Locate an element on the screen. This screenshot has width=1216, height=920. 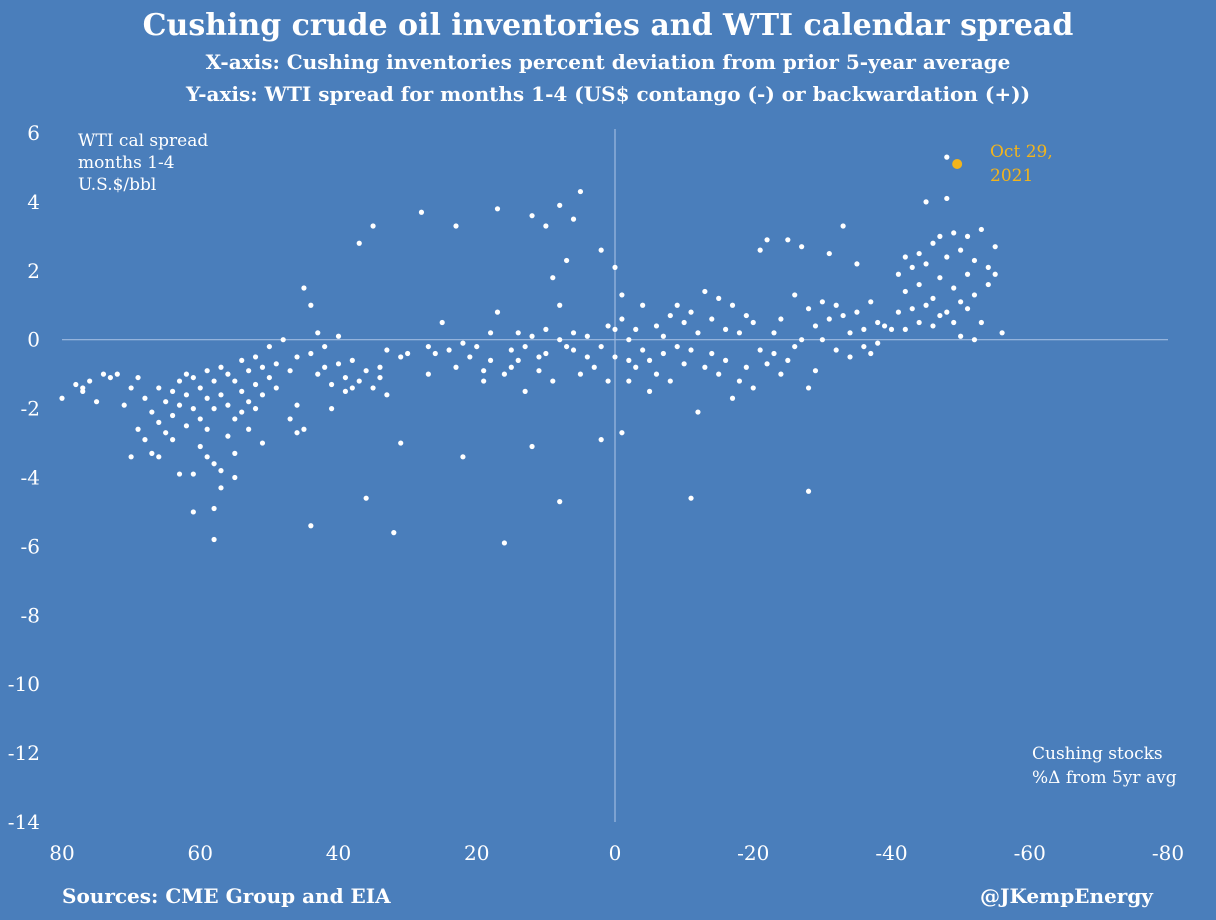
x-tick-label: -20 is located at coordinates (753, 853).